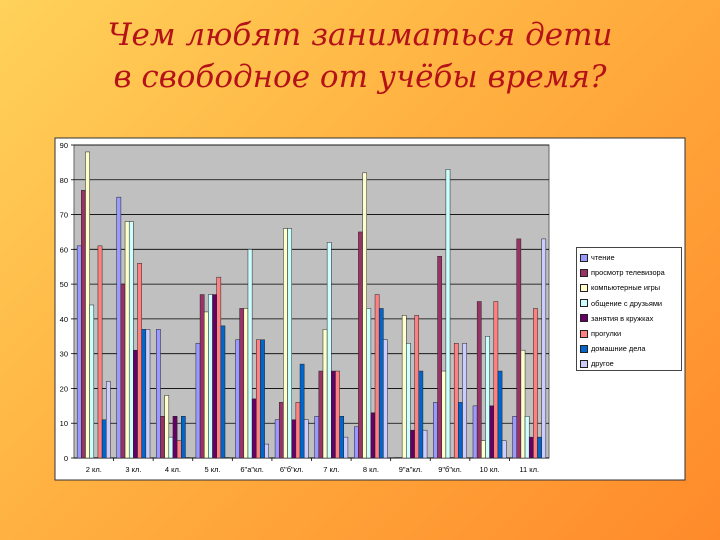  What do you see at coordinates (629, 333) in the screenshot?
I see `legend-item: прогулки` at bounding box center [629, 333].